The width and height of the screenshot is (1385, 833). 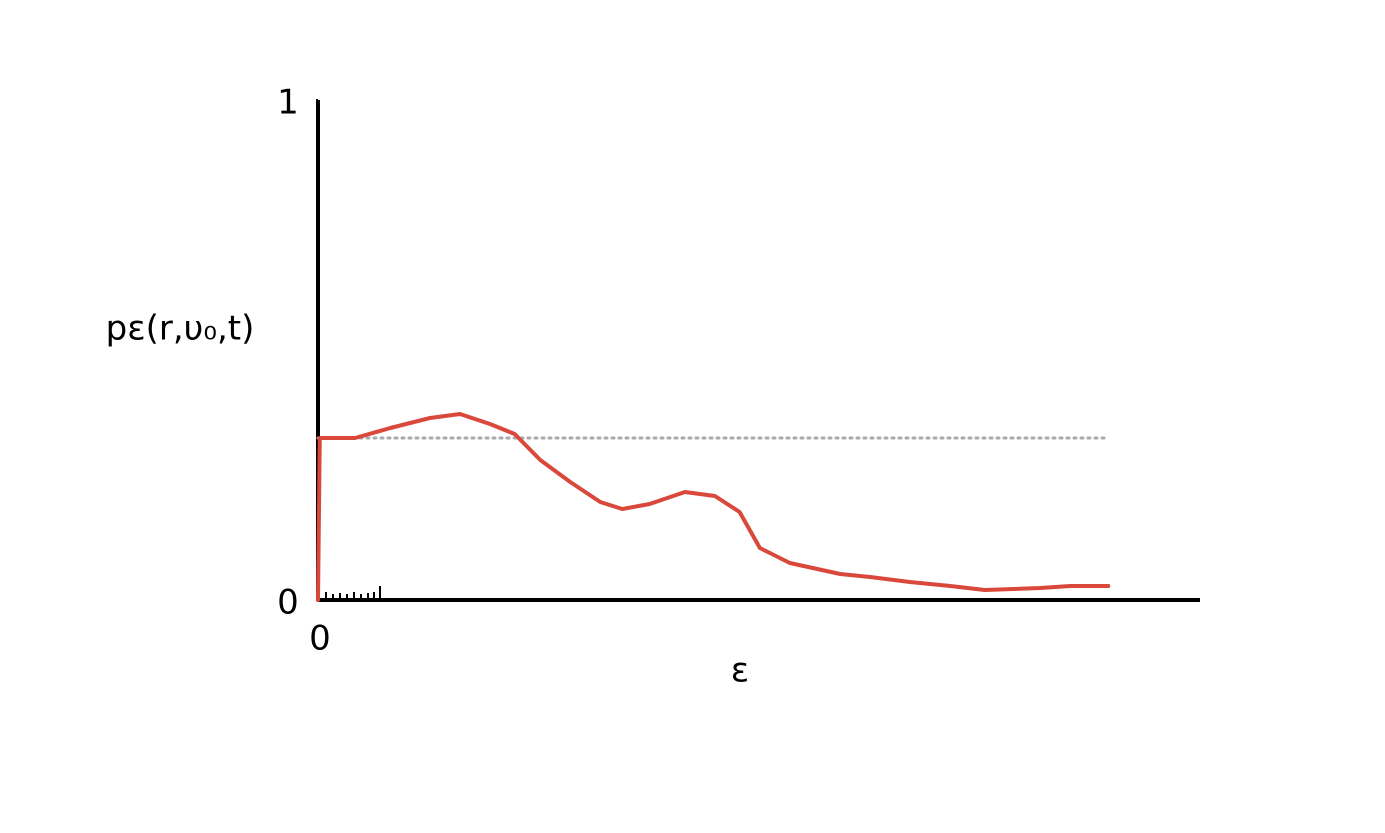 What do you see at coordinates (353, 593) in the screenshot?
I see `rug-ticks` at bounding box center [353, 593].